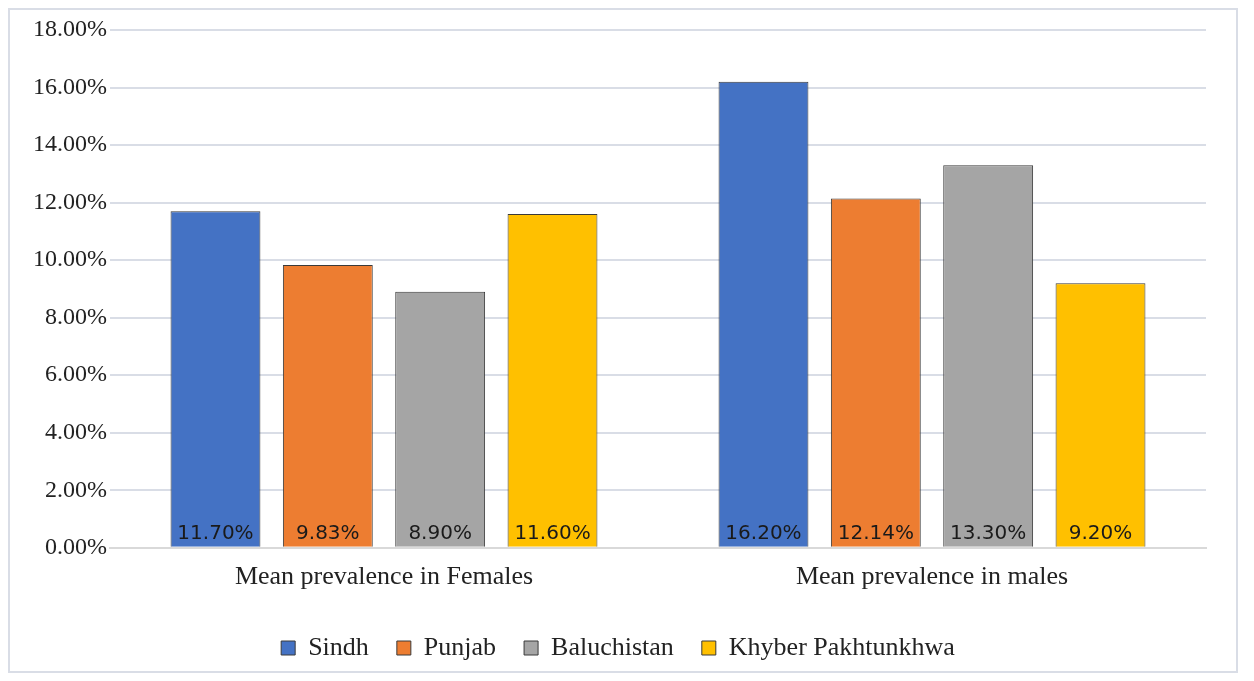  Describe the element at coordinates (69, 143) in the screenshot. I see `y-tick-label: 14.00%` at that location.